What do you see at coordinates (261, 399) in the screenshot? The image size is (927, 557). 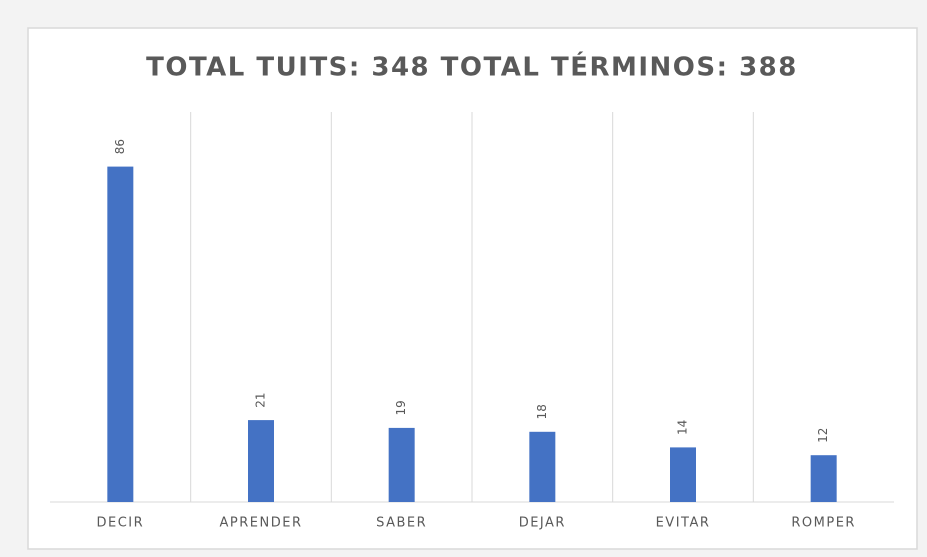 I see `data-label: 21` at bounding box center [261, 399].